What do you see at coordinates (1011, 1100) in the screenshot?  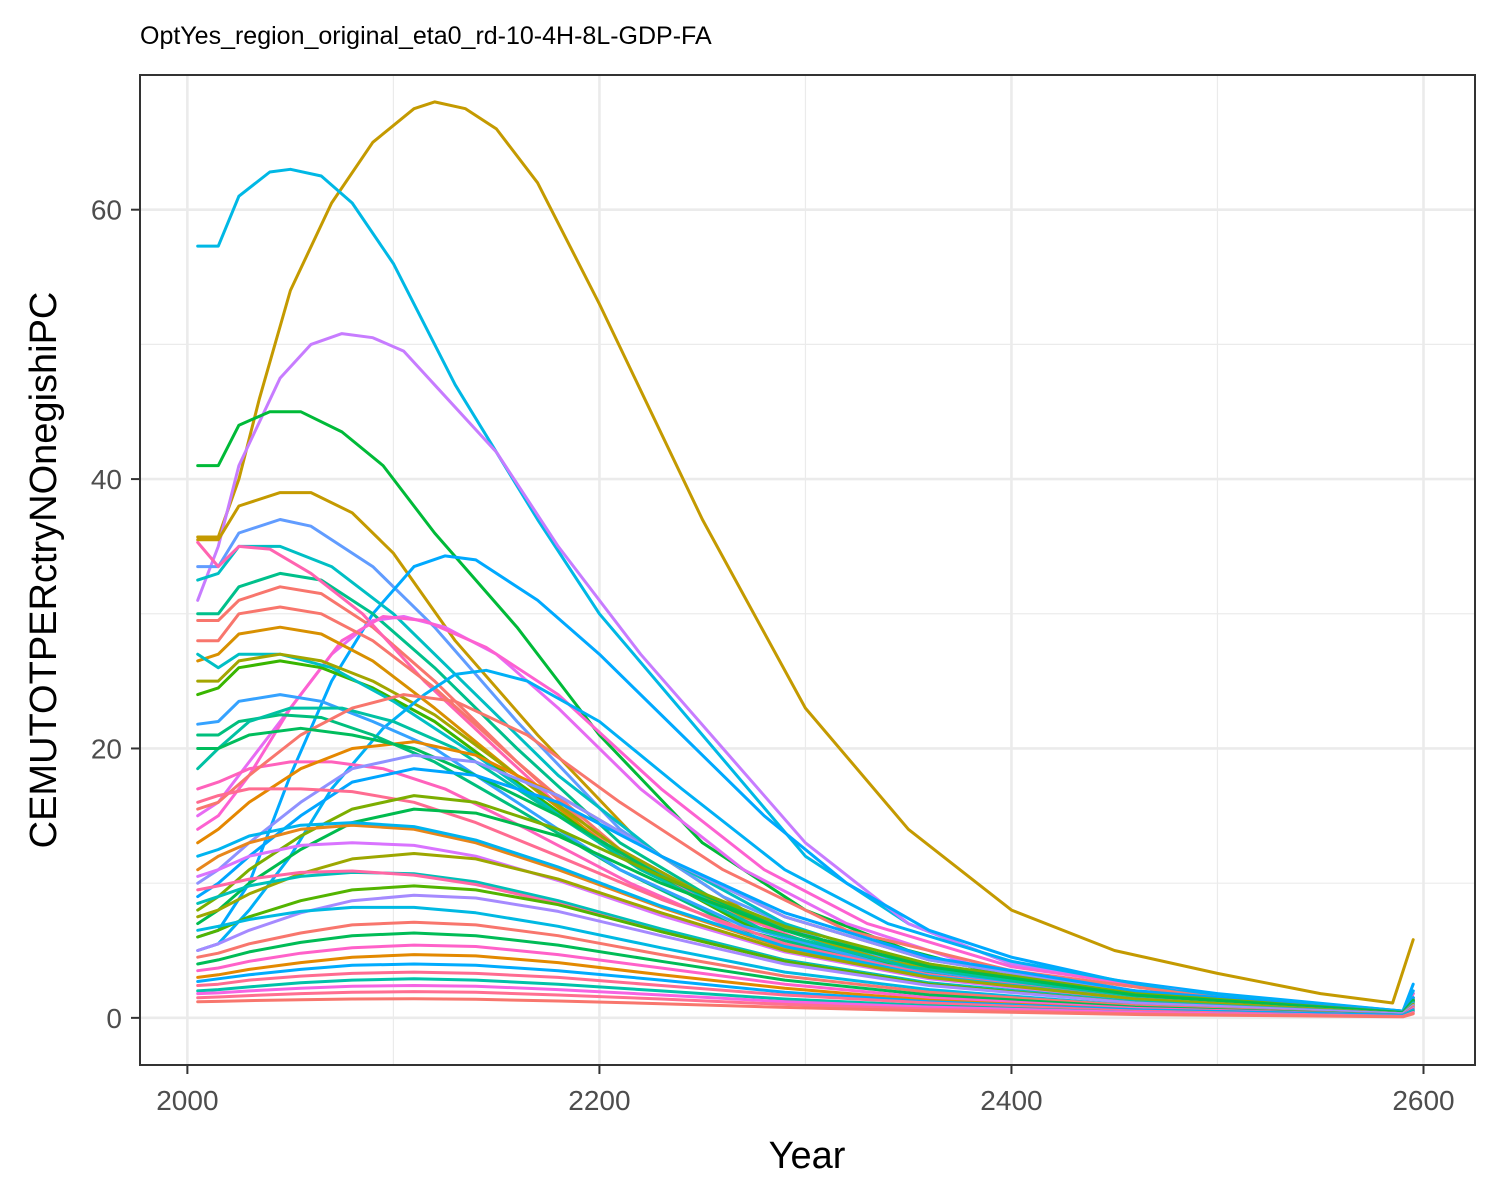 I see `x-tick-label: 2400` at bounding box center [1011, 1100].